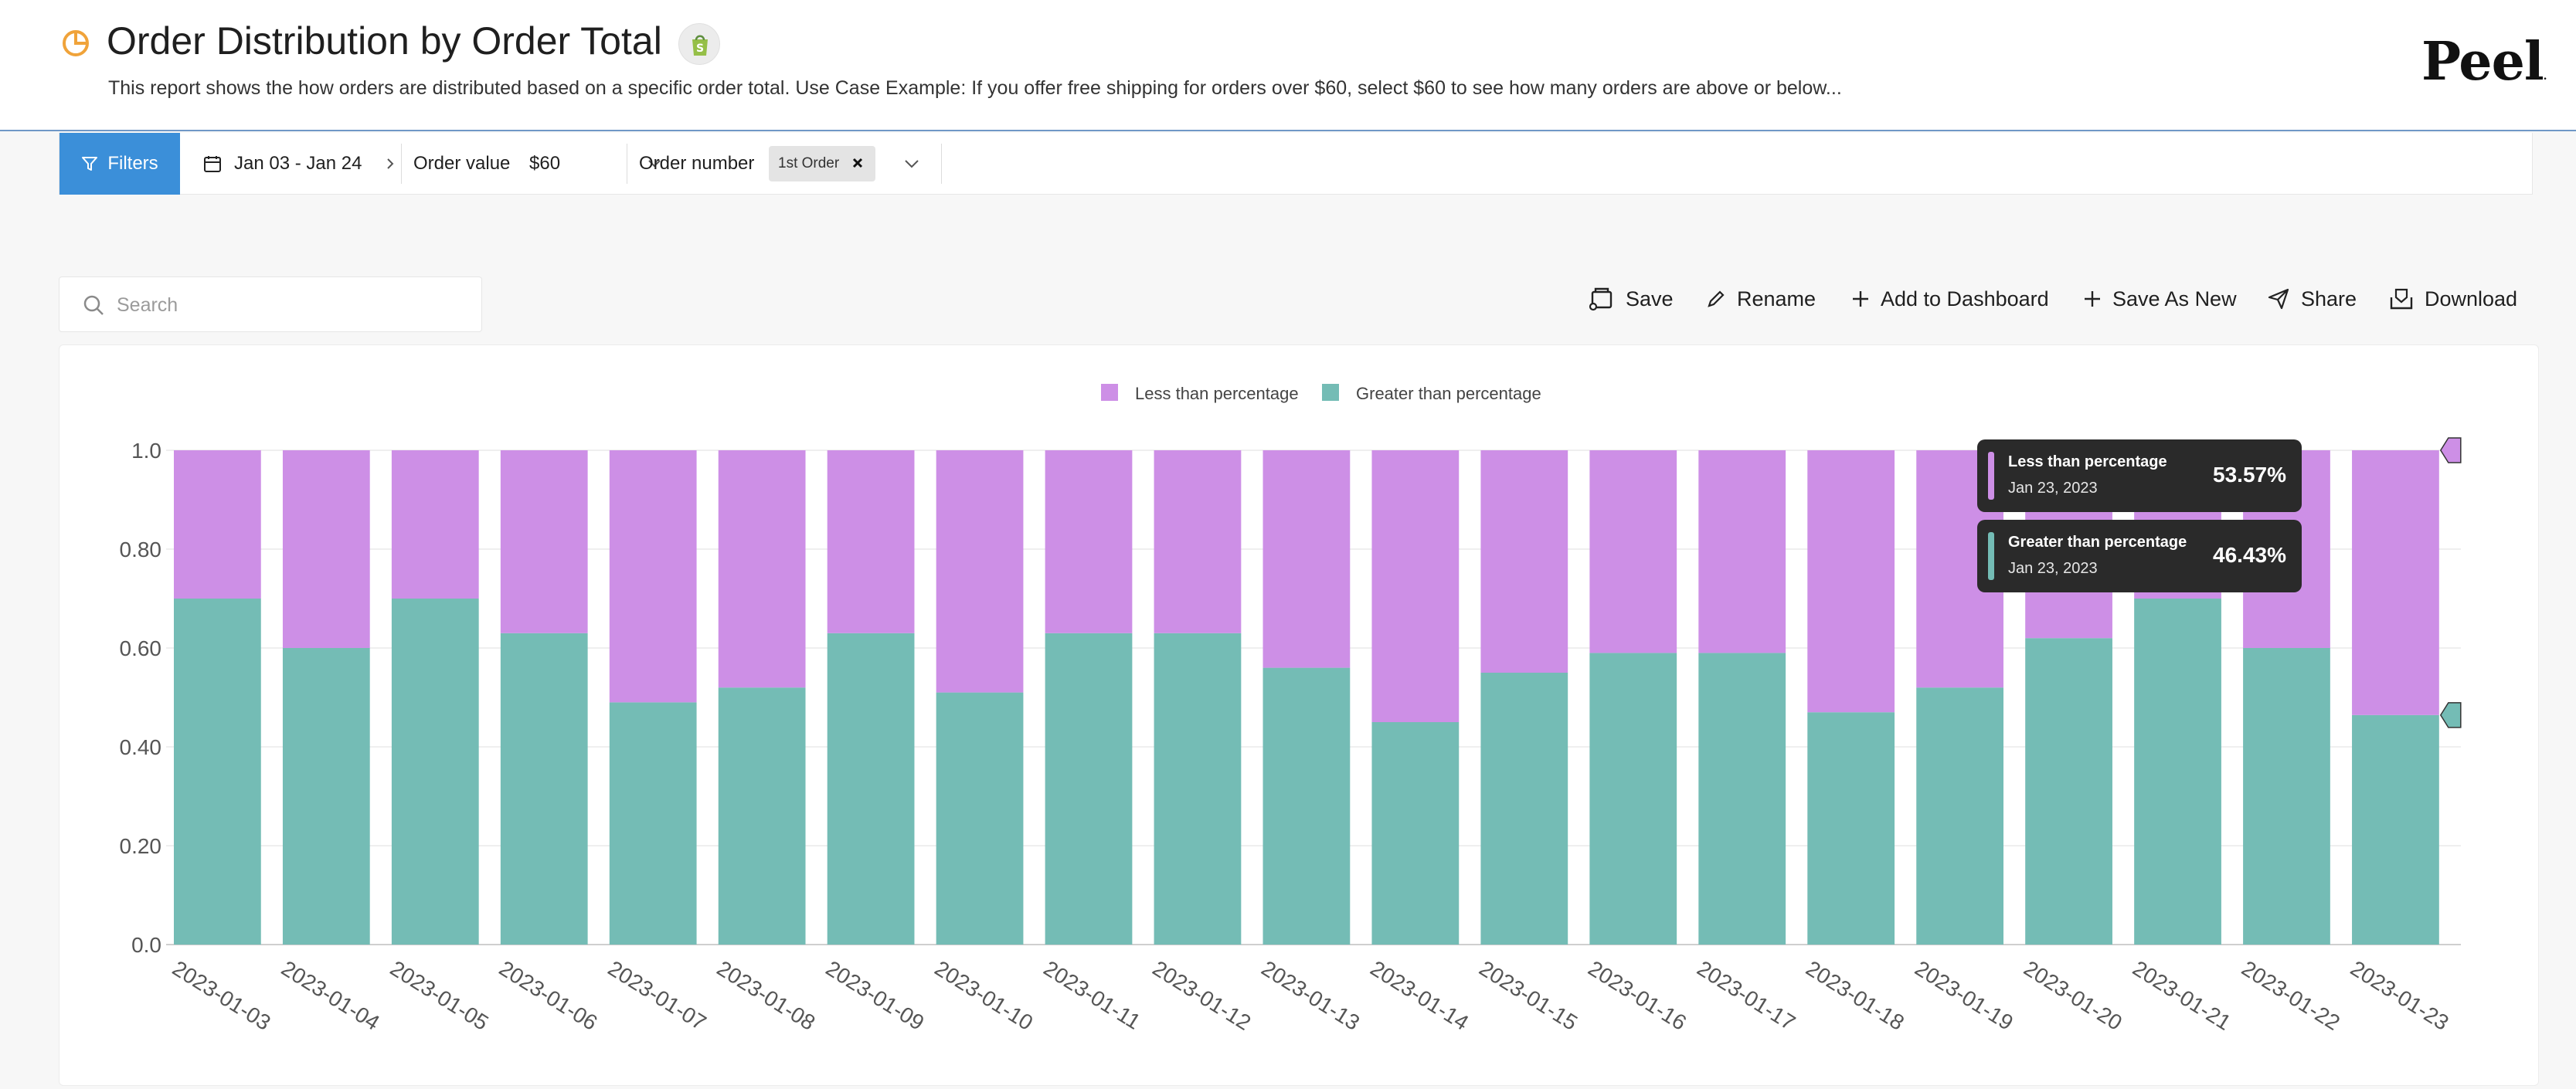 This screenshot has width=2576, height=1089. I want to click on tooltip-series-name: Greater than percentage, so click(2097, 542).